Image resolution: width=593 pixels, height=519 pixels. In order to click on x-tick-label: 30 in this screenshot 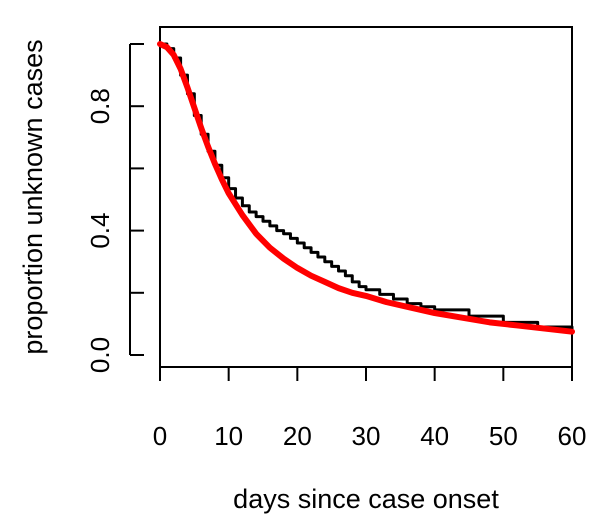, I will do `click(366, 436)`.